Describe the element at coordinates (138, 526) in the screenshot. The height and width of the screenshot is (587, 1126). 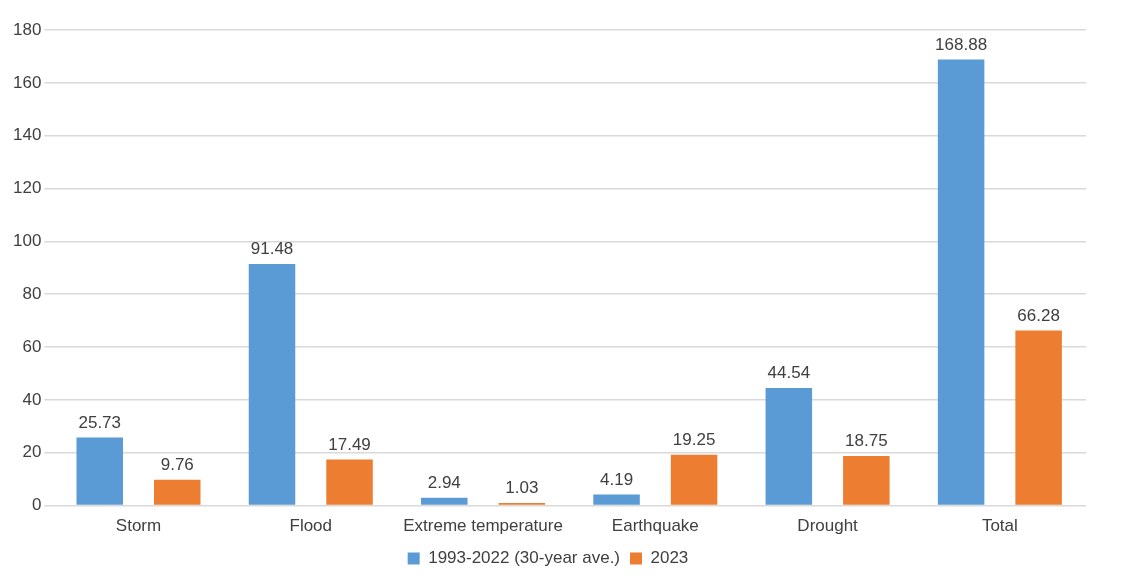
I see `x-tick-label: Storm` at that location.